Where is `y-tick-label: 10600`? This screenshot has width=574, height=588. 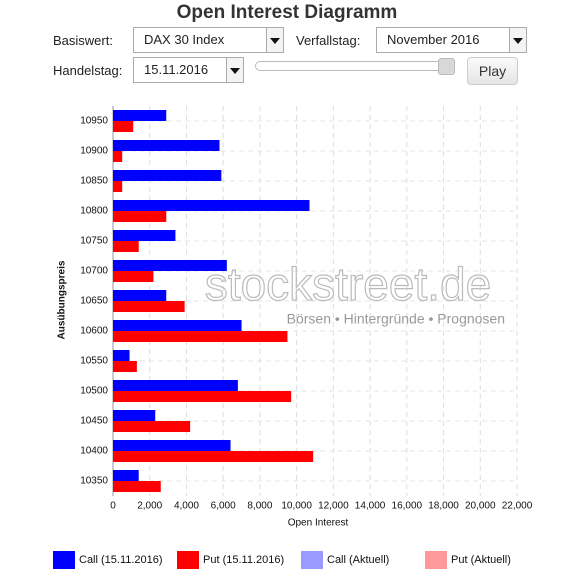 y-tick-label: 10600 is located at coordinates (94, 331).